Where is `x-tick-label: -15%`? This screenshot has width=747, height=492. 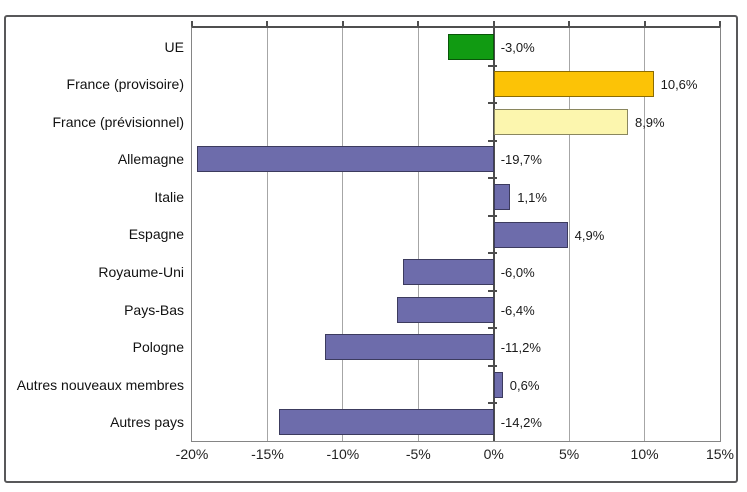
x-tick-label: -15% is located at coordinates (267, 454).